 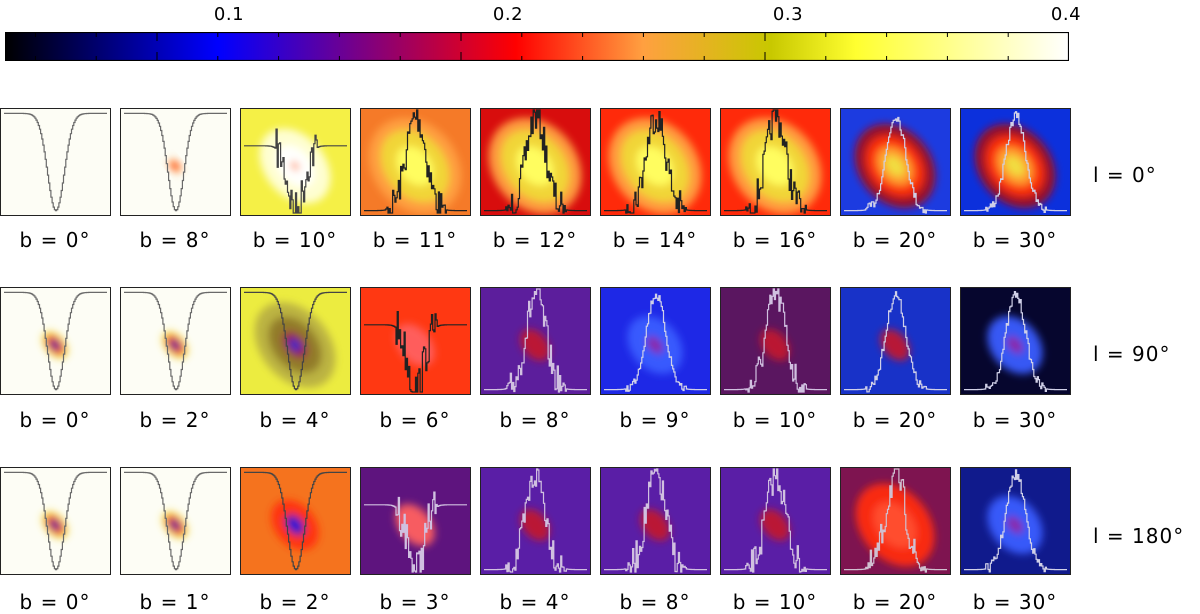 I want to click on panel-caption: b = 4°, so click(x=295, y=420).